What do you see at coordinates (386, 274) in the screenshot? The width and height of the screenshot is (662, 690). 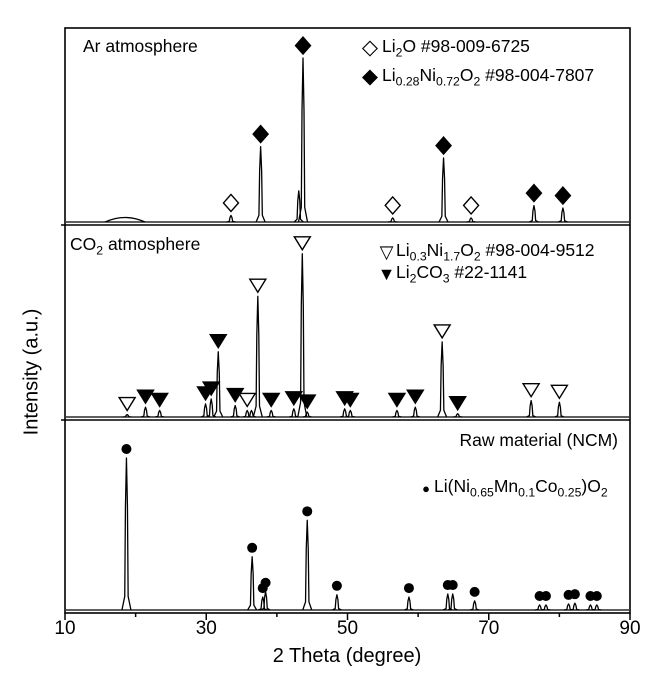 I see `filled-triangle-down-icon: ▼` at bounding box center [386, 274].